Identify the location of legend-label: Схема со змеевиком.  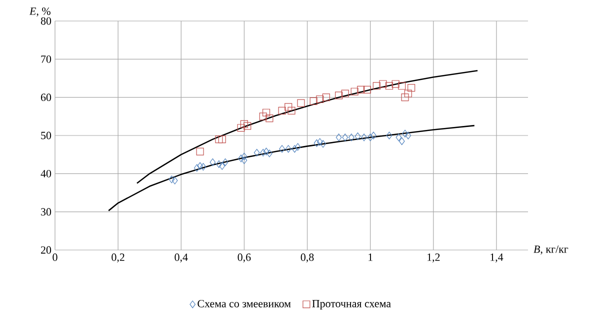
(244, 304).